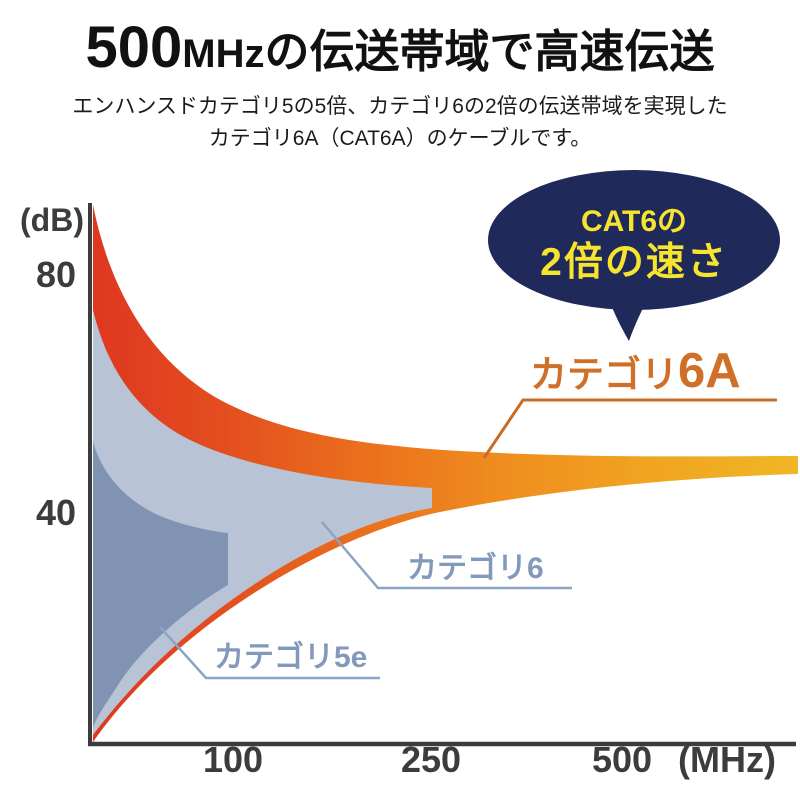 This screenshot has width=800, height=800. I want to click on leader-cat6, so click(446, 555).